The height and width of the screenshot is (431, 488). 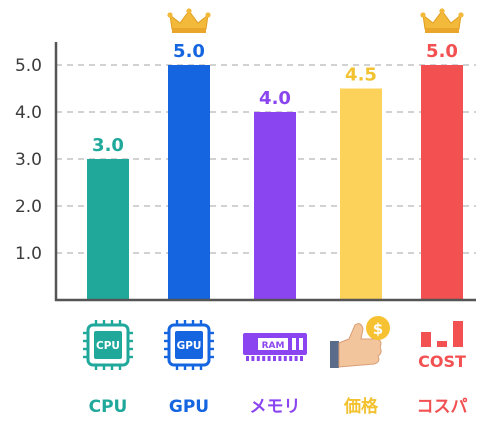 I want to click on icon-text: RAM, so click(x=273, y=346).